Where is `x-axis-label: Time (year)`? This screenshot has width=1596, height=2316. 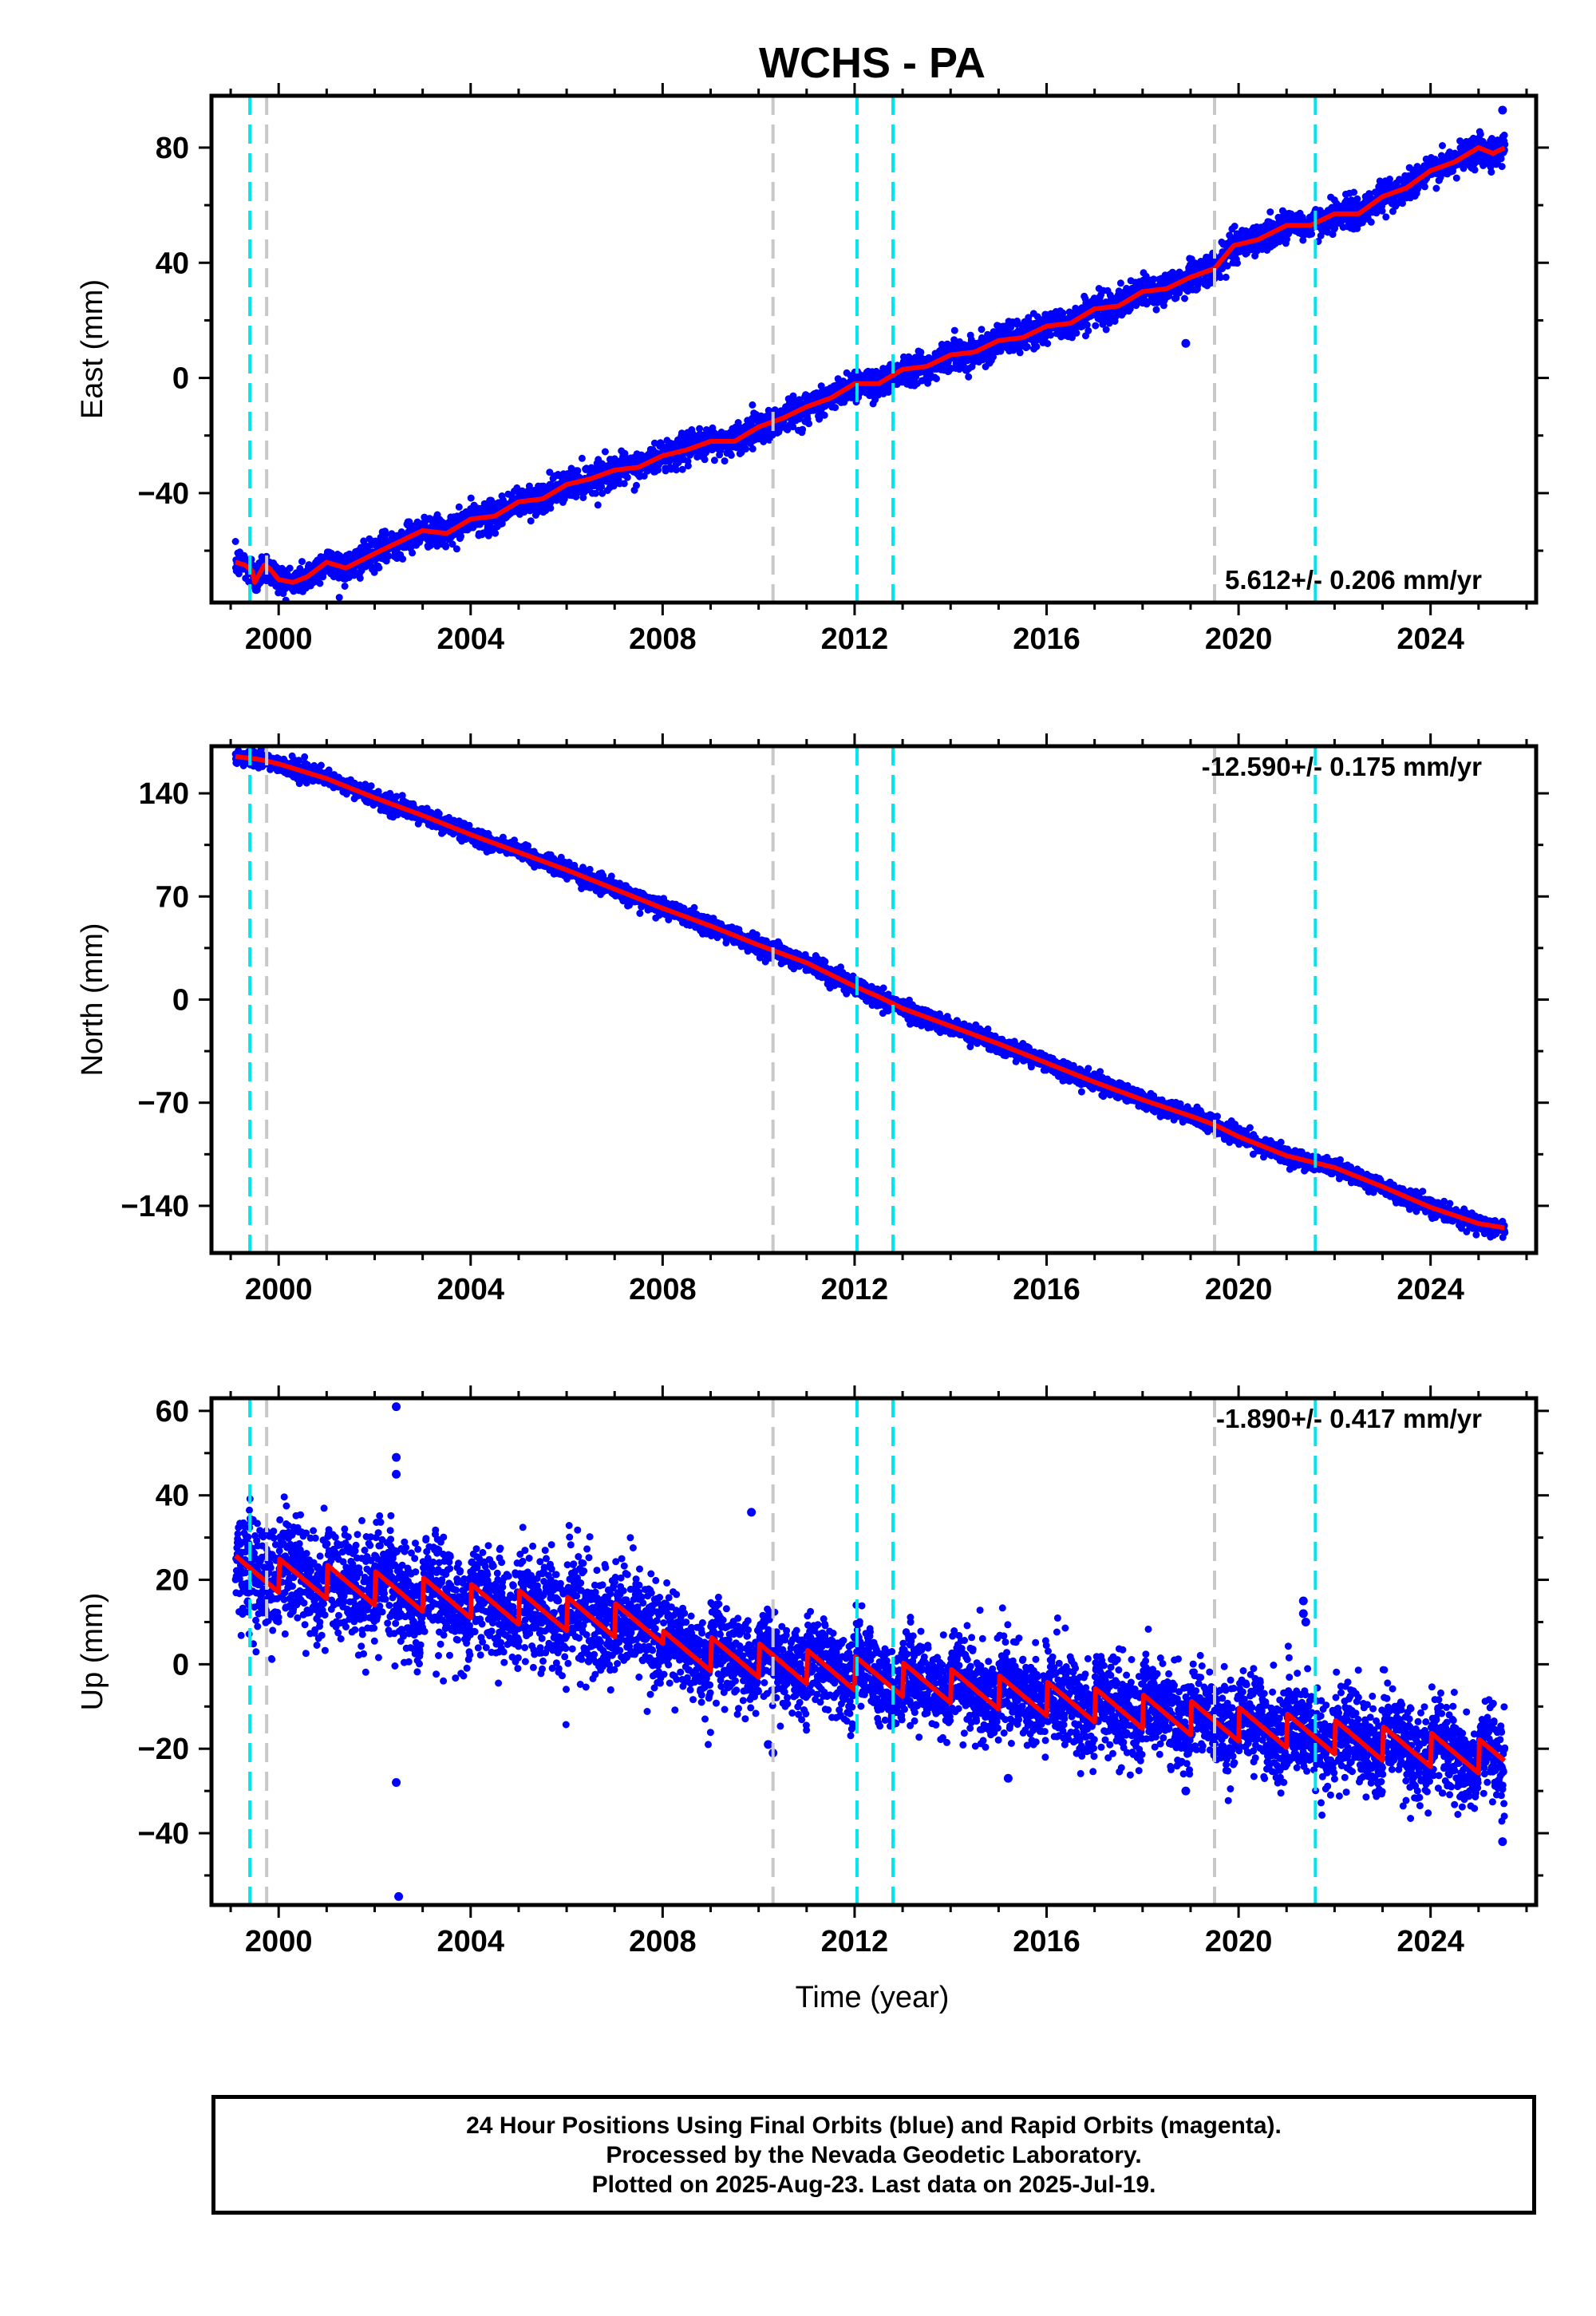 x-axis-label: Time (year) is located at coordinates (873, 1997).